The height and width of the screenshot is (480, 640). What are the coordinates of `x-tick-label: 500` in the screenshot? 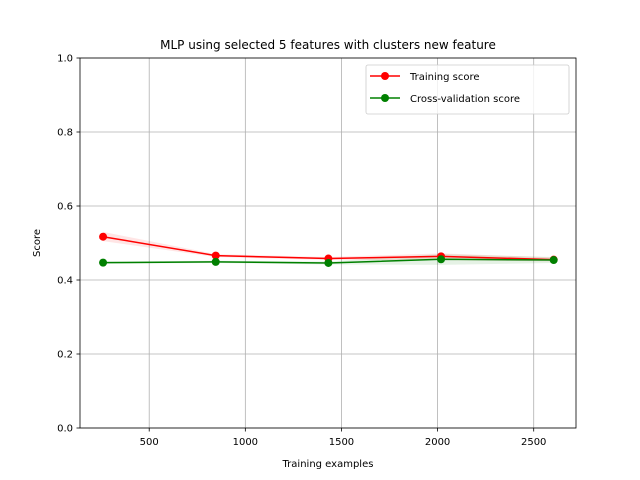 It's located at (149, 442).